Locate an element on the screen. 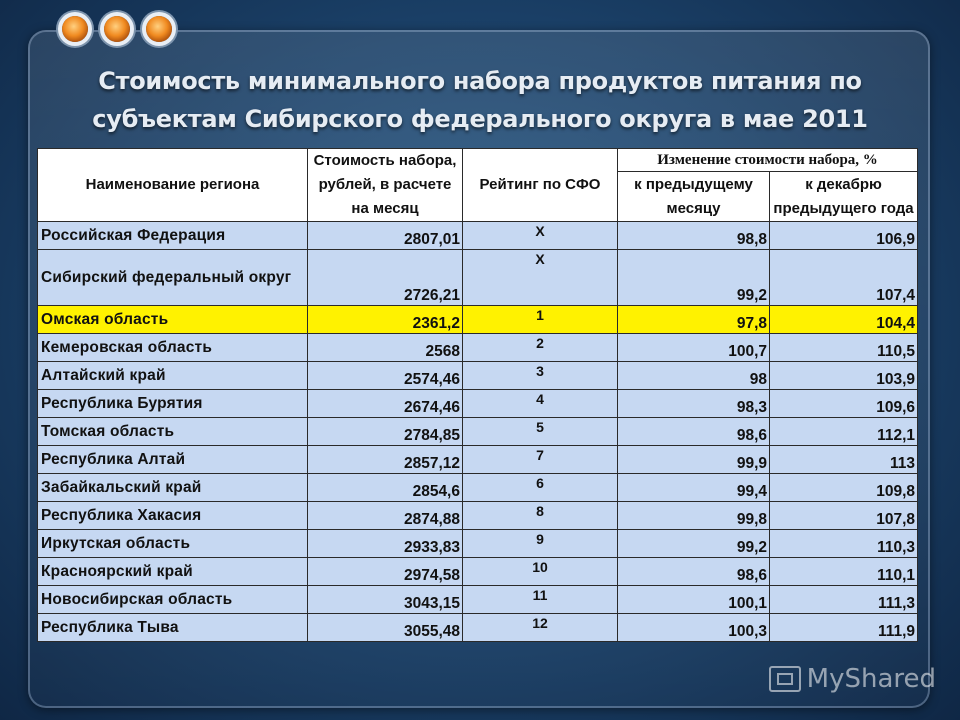 Image resolution: width=960 pixels, height=720 pixels. region-name-cell: Республика Бурятия is located at coordinates (172, 403).